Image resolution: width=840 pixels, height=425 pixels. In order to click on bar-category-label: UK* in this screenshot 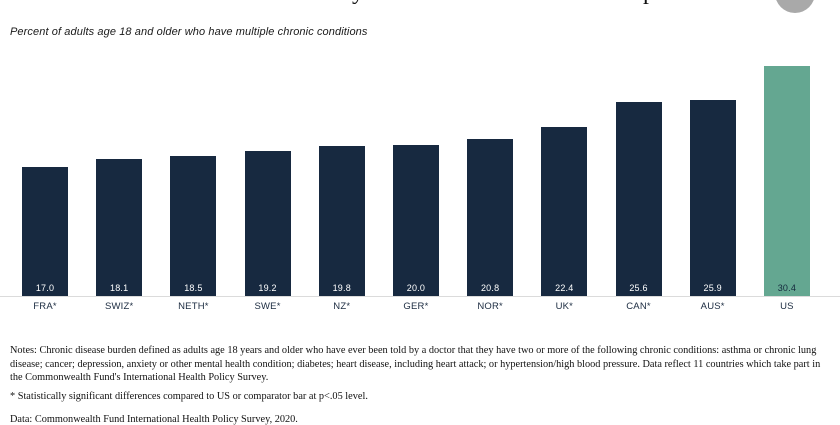, I will do `click(564, 306)`.